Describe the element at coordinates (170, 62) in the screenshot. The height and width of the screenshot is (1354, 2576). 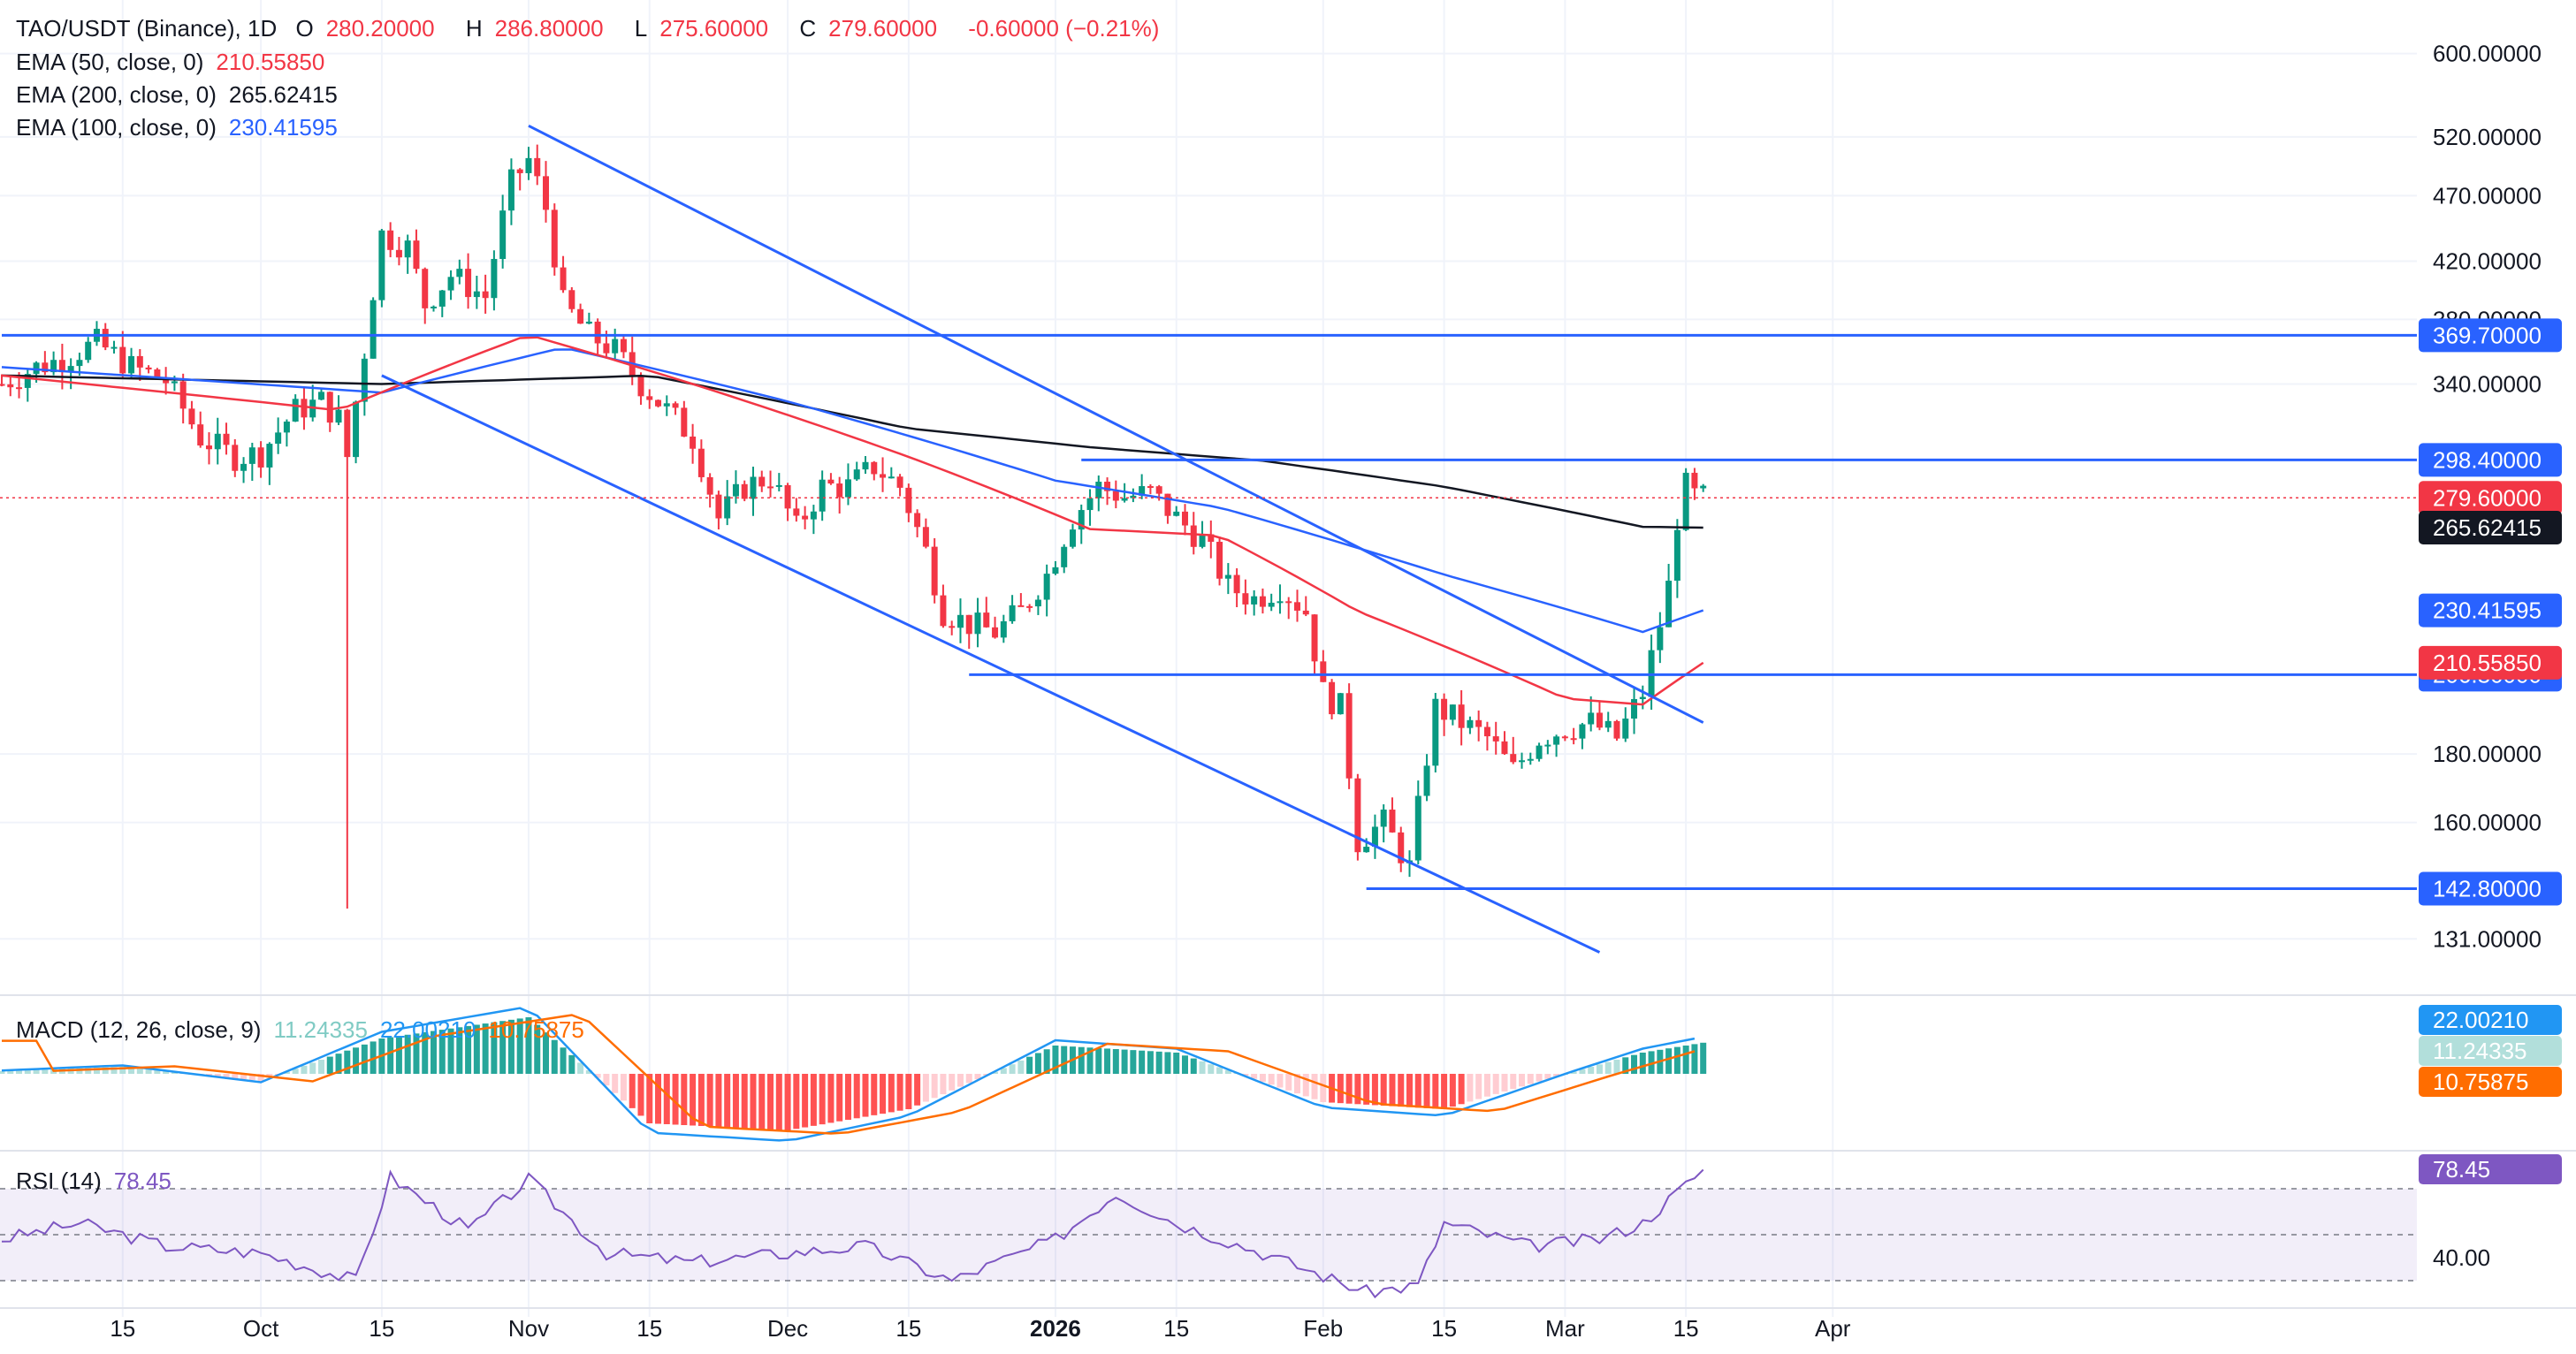
I see `ema50-legend: EMA (50, close, 0) 210.55850` at that location.